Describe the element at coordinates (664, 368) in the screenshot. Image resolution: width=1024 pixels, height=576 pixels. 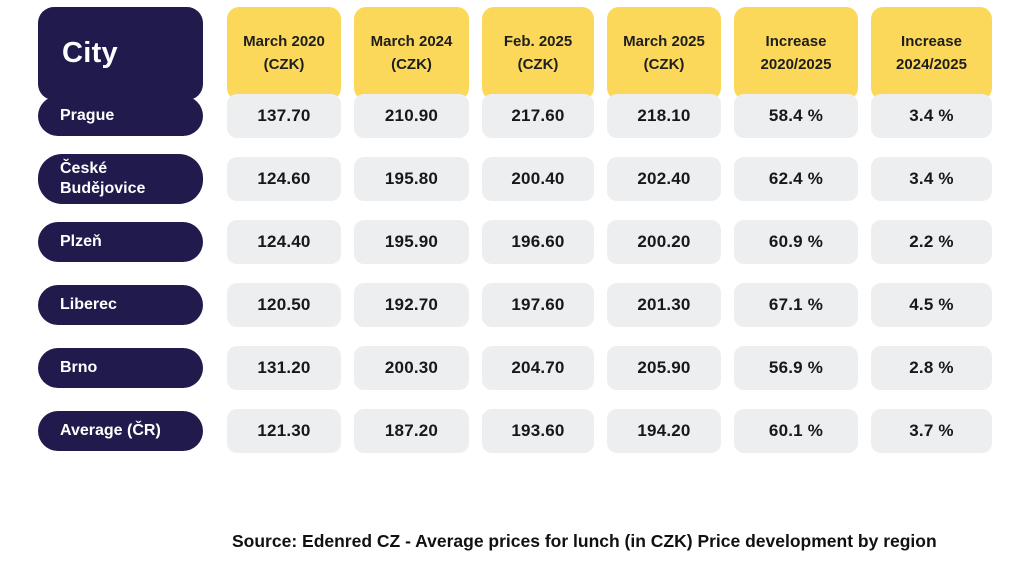
I see `value-cell: 205.90` at that location.